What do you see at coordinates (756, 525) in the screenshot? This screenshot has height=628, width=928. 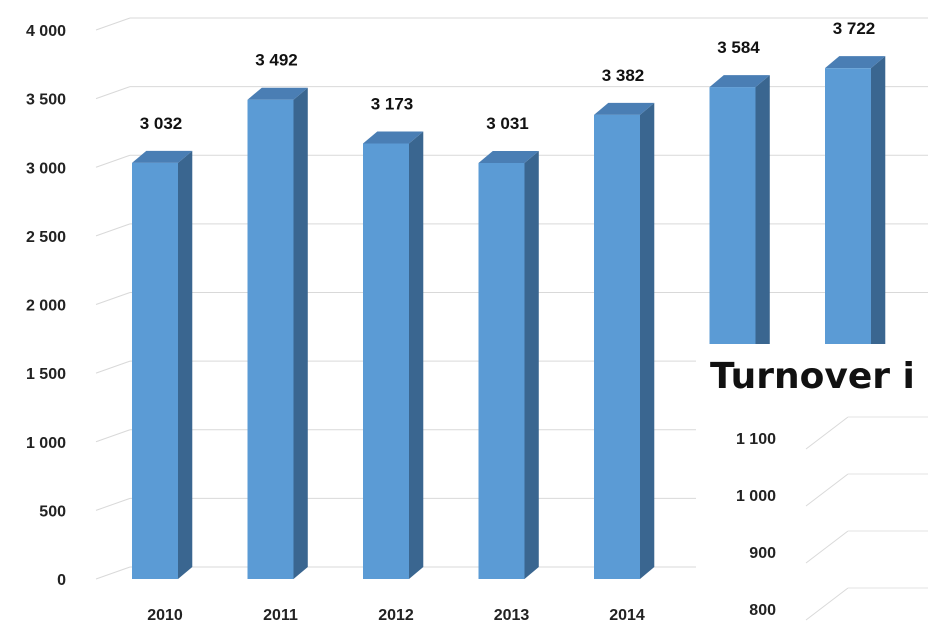 I see `inset-y-axis-tick-labels: 800 900 1 000 1 100` at bounding box center [756, 525].